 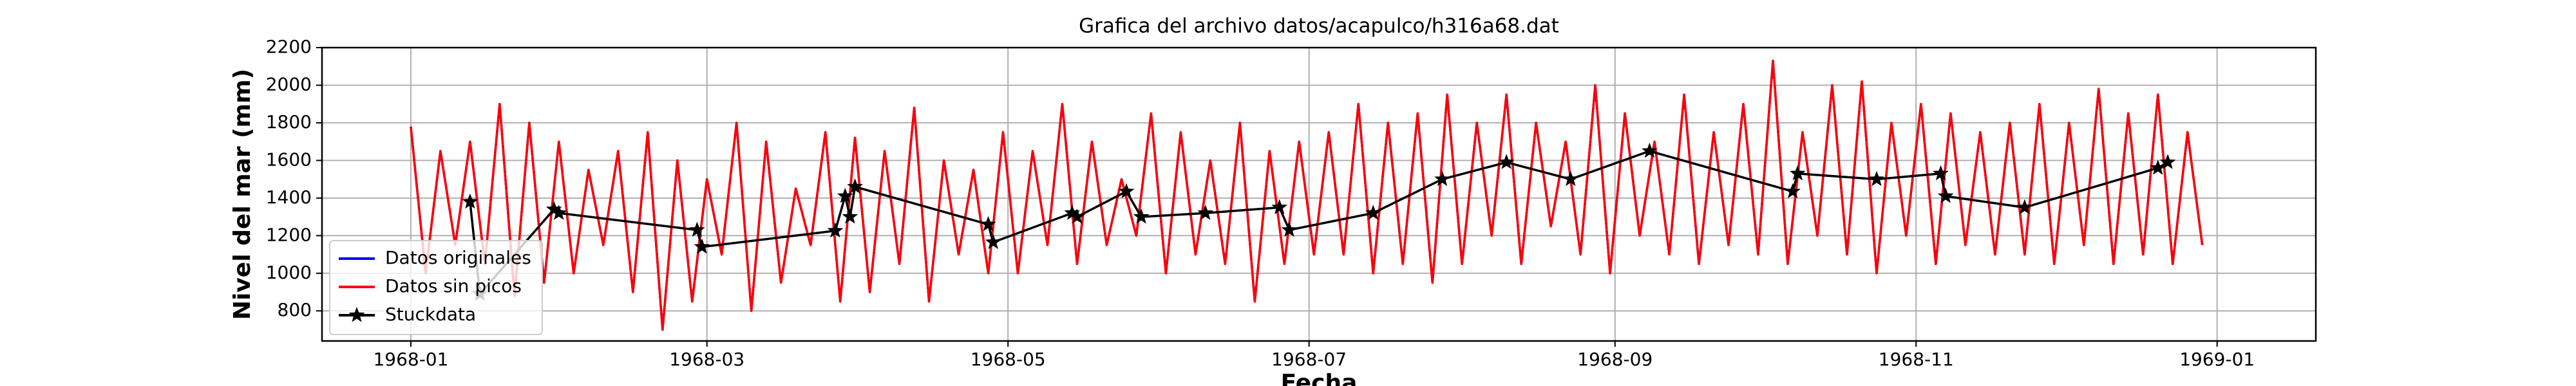 I want to click on legend-box, so click(x=436, y=287).